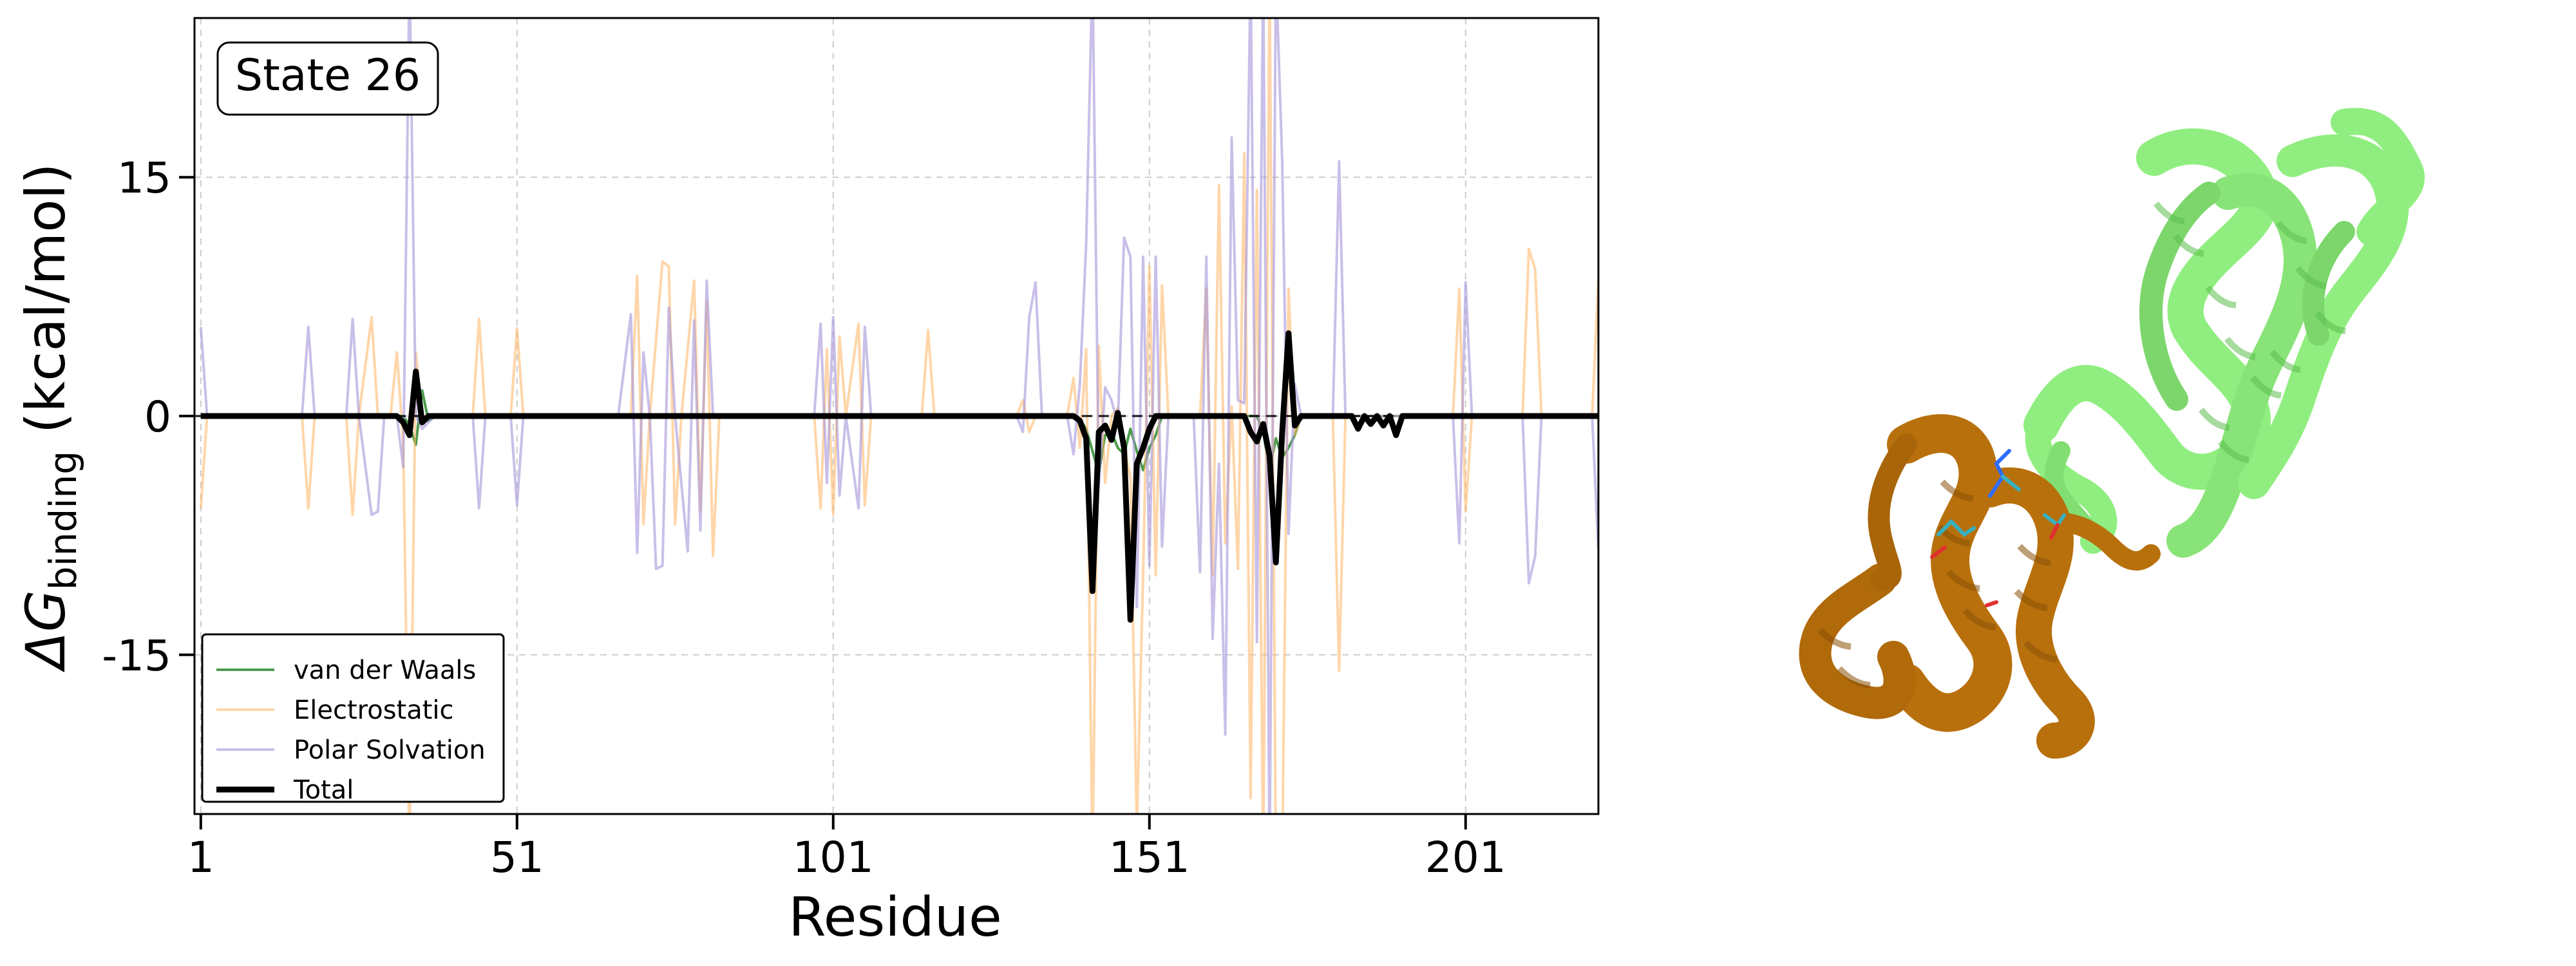 Image resolution: width=2576 pixels, height=966 pixels. Describe the element at coordinates (46, 307) in the screenshot. I see `y-axis-label-unit: (kcal/mol)` at that location.